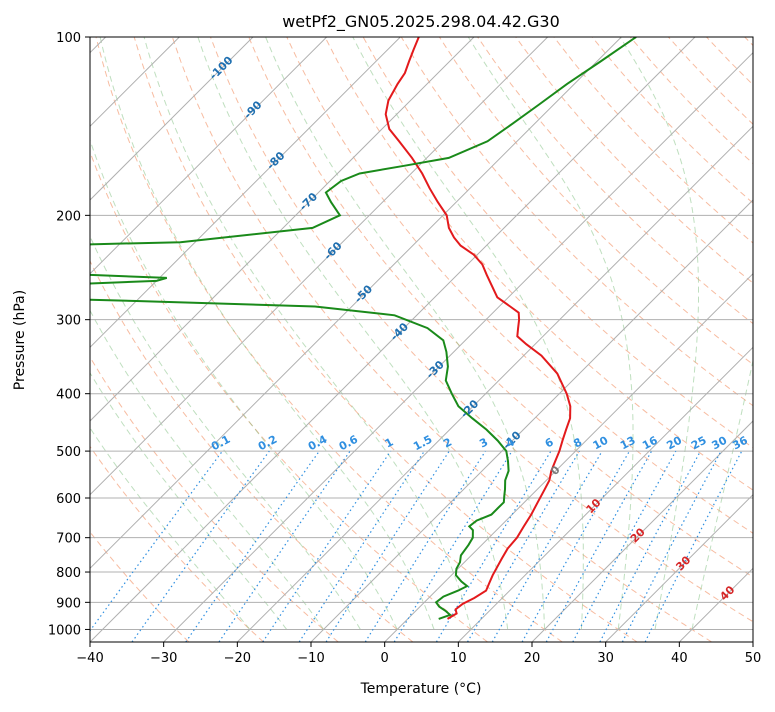  What do you see at coordinates (532, 658) in the screenshot?
I see `x-tick-label: 20` at bounding box center [532, 658].